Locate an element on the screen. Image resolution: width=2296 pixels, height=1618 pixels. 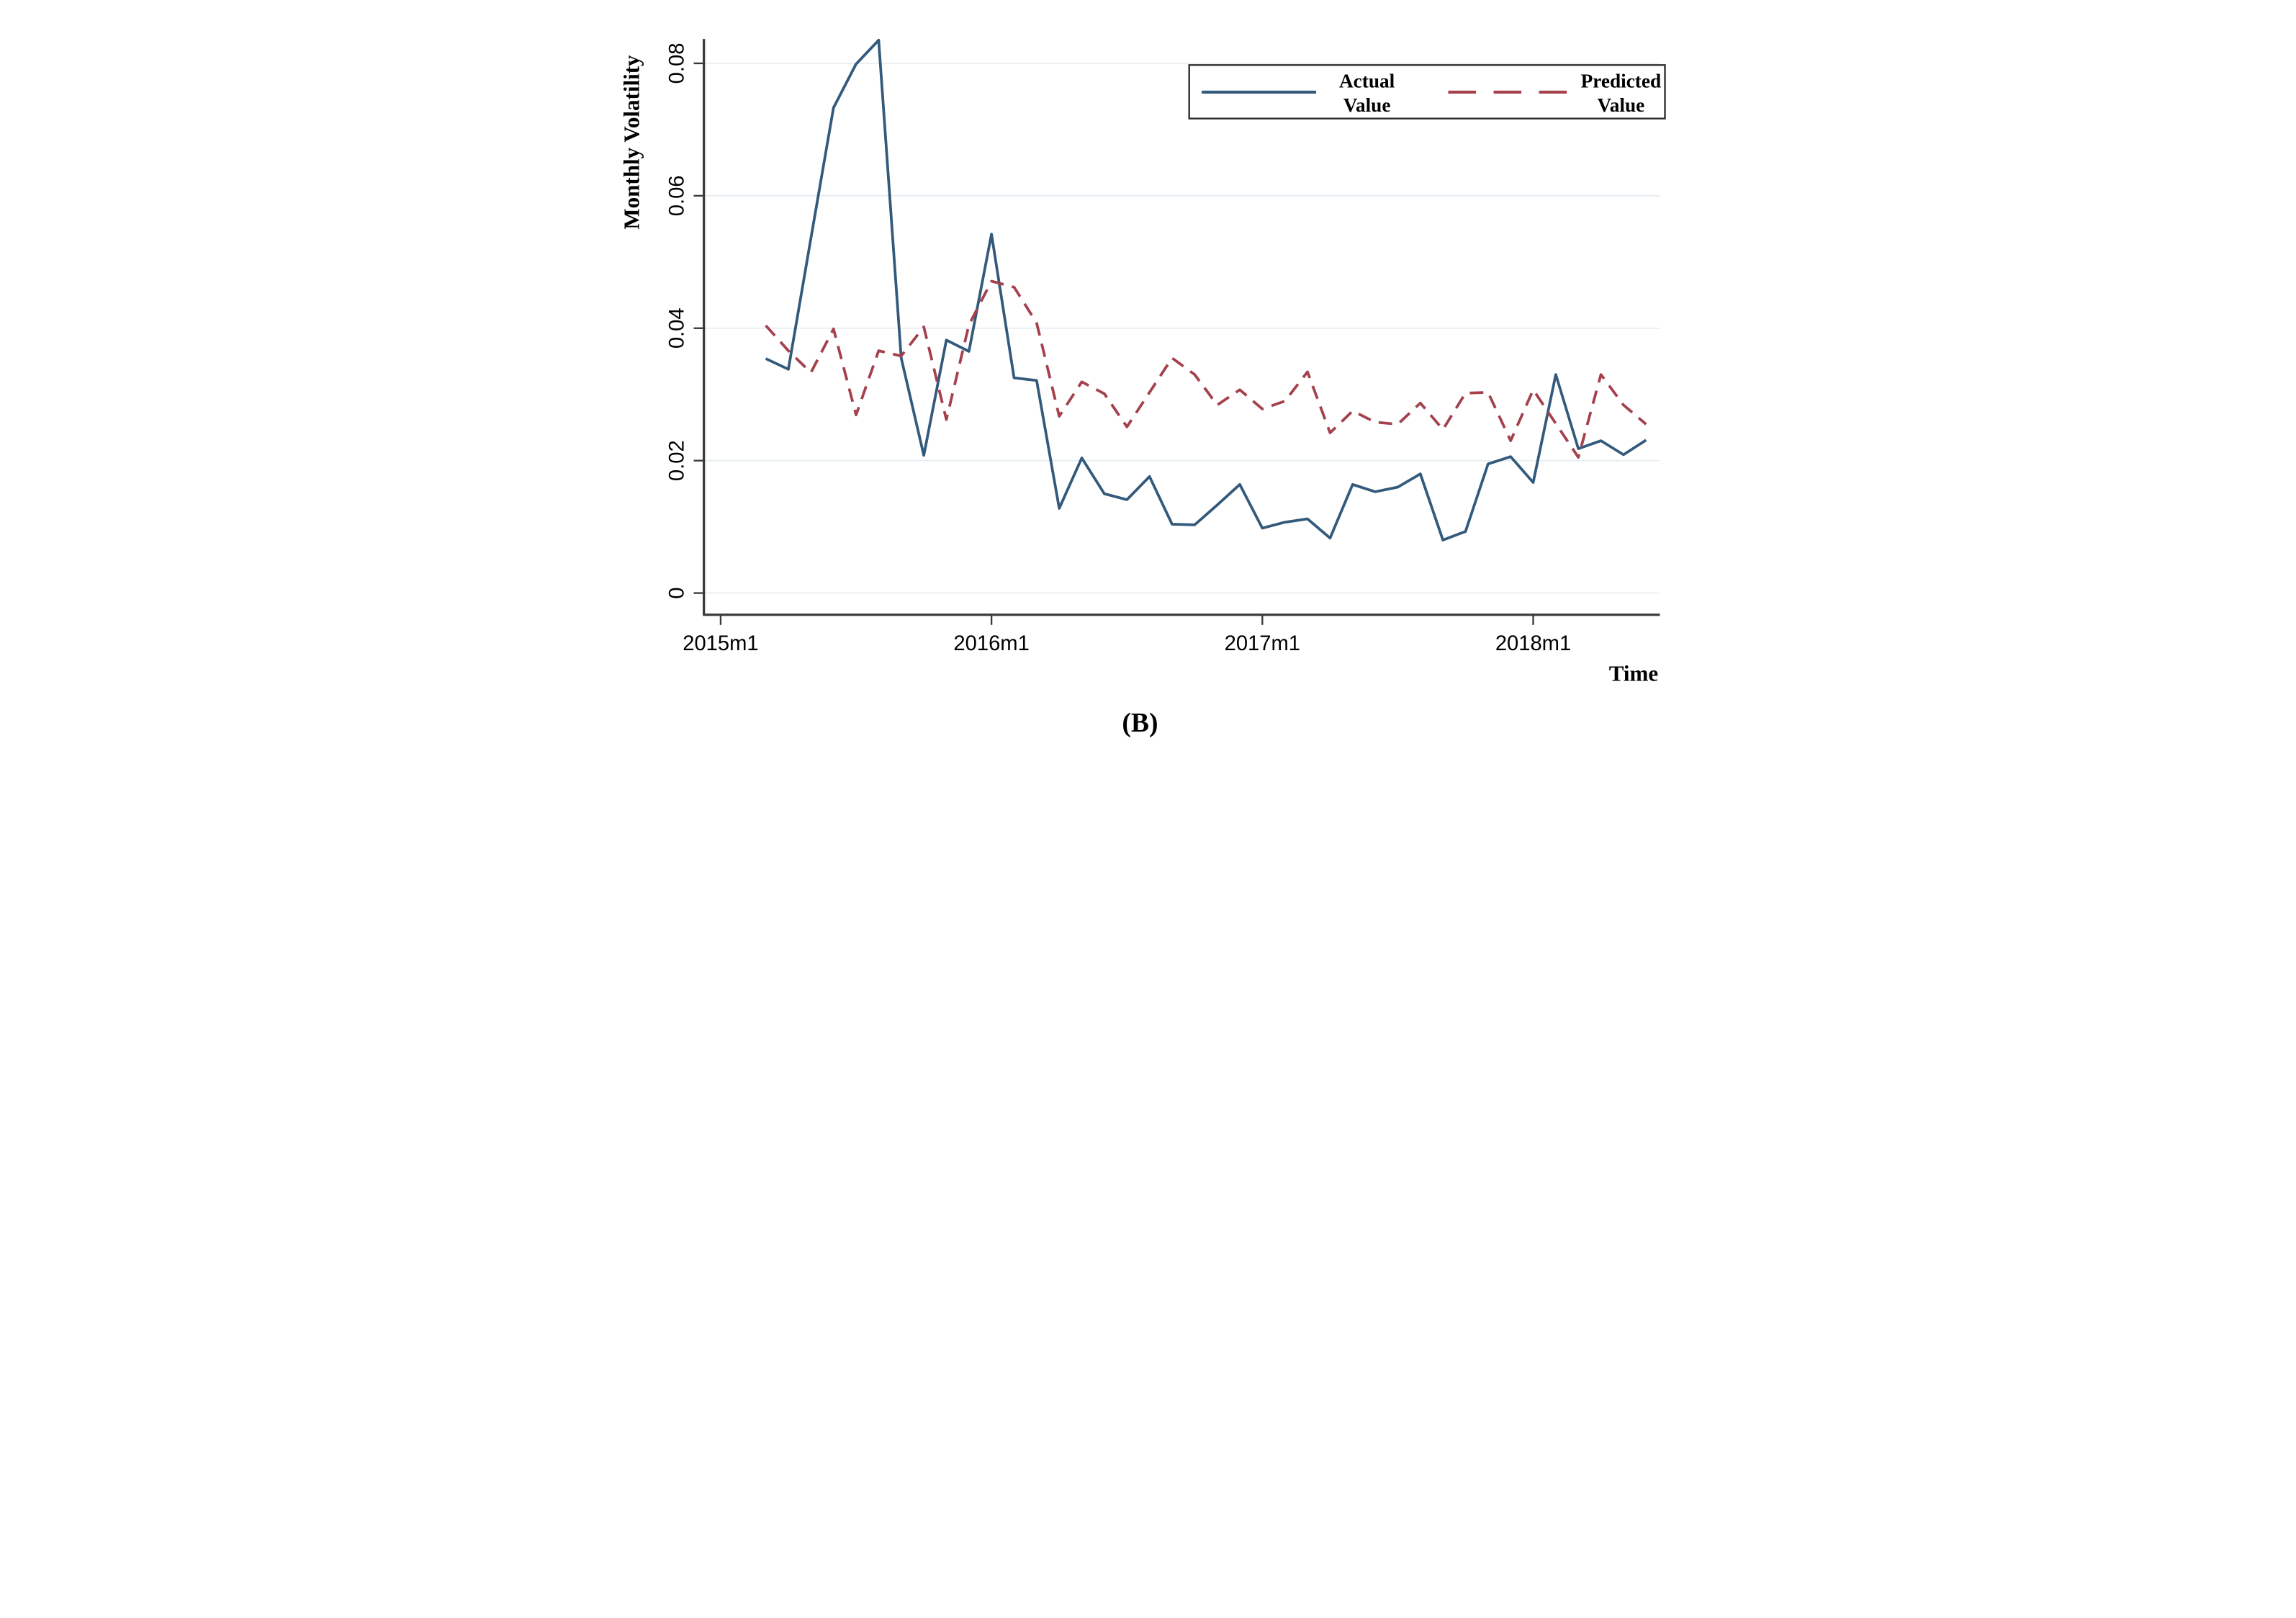
x-tick-label: 2015m1 is located at coordinates (721, 643).